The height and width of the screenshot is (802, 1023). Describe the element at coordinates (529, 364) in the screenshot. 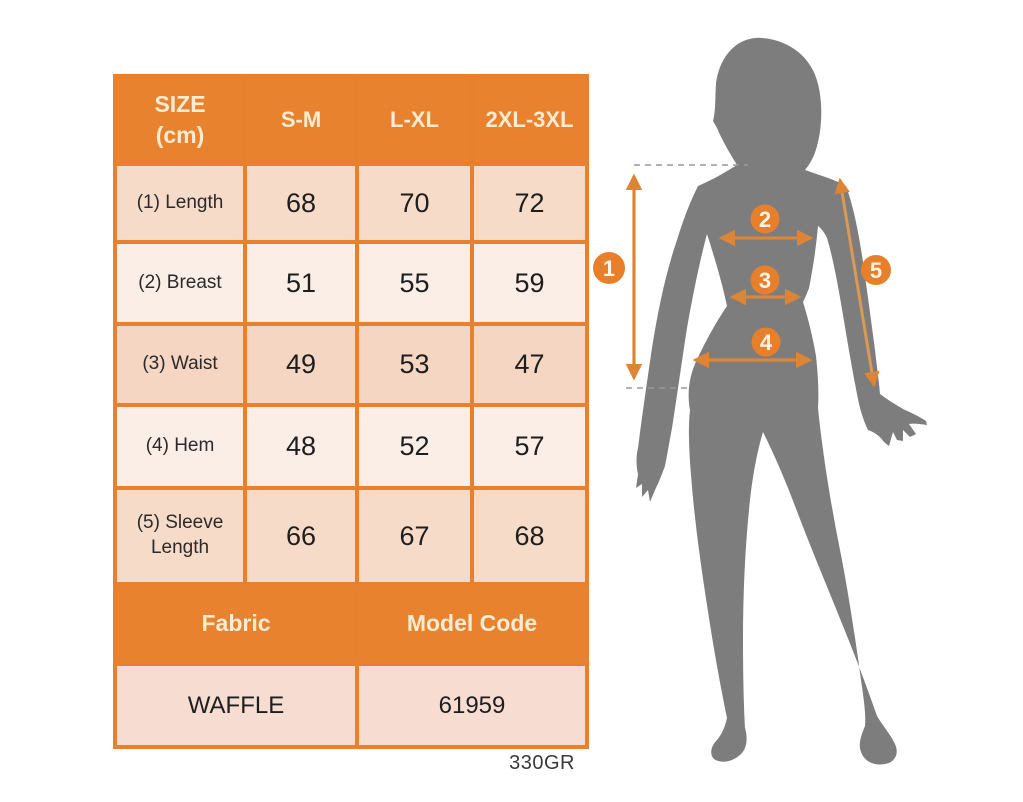

I see `value-cell: 47` at that location.